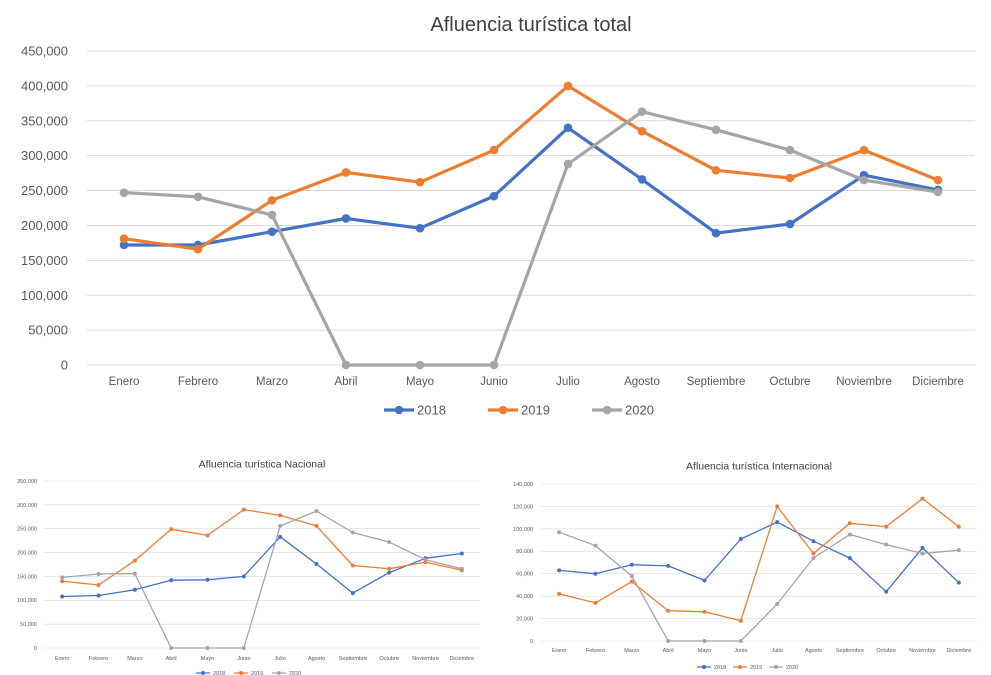 This screenshot has width=991, height=675. What do you see at coordinates (524, 619) in the screenshot?
I see `y-tick-label: 20,000` at bounding box center [524, 619].